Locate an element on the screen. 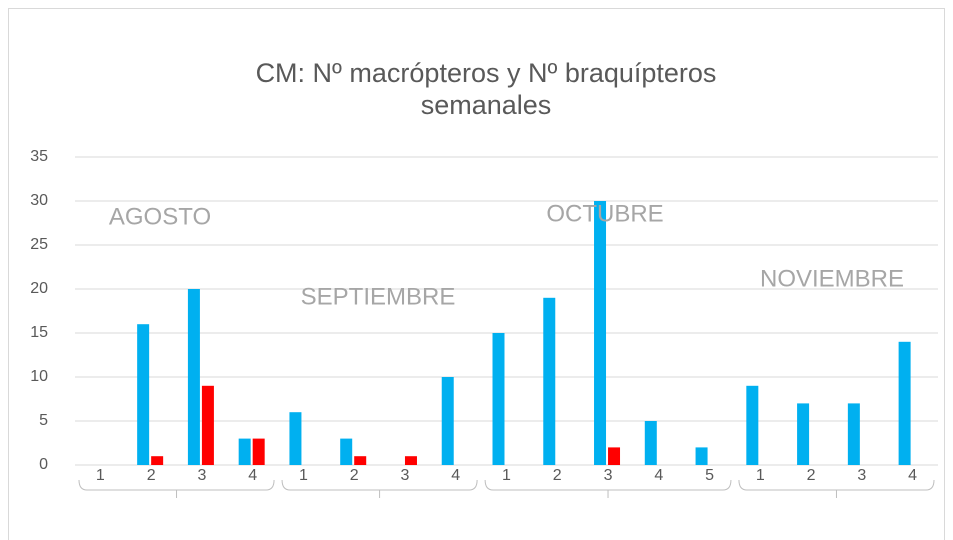 This screenshot has width=953, height=540. y-tick-label: 10 is located at coordinates (39, 376).